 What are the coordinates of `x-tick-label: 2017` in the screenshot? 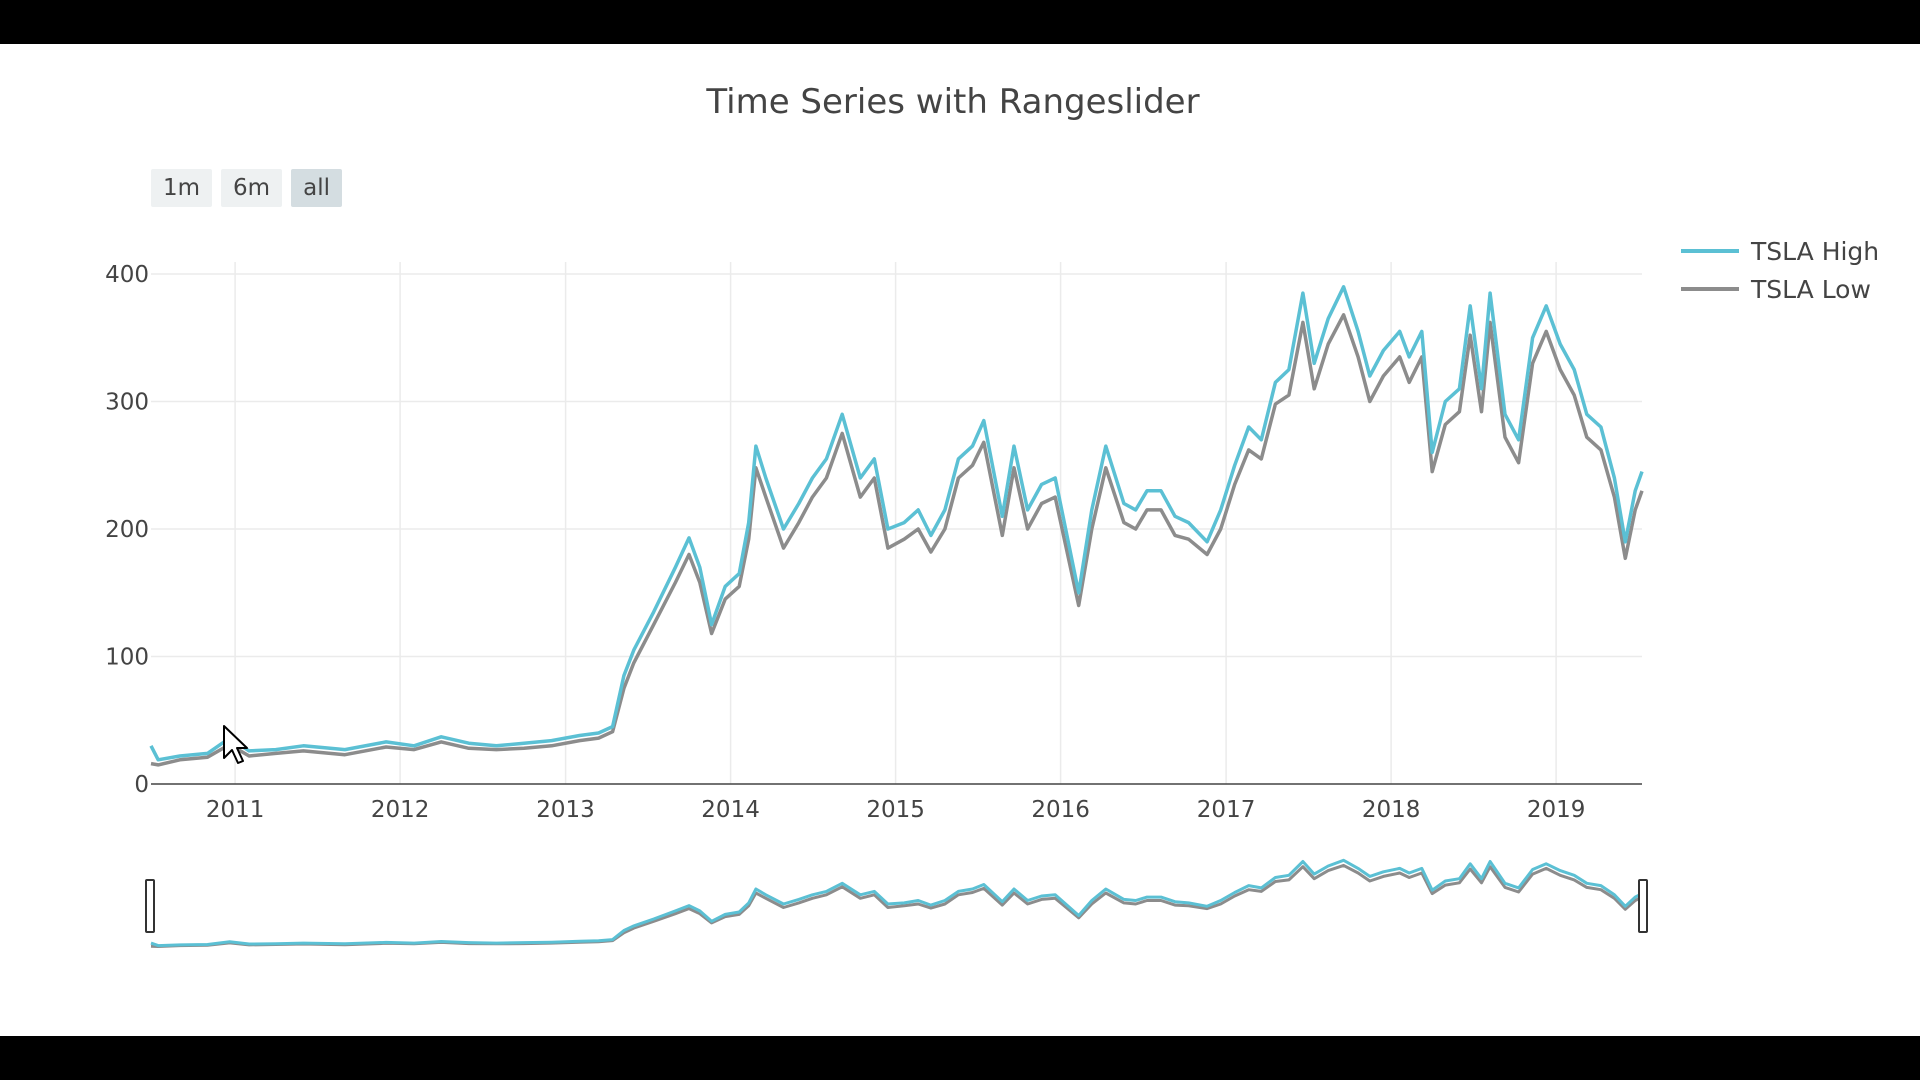 It's located at (1226, 810).